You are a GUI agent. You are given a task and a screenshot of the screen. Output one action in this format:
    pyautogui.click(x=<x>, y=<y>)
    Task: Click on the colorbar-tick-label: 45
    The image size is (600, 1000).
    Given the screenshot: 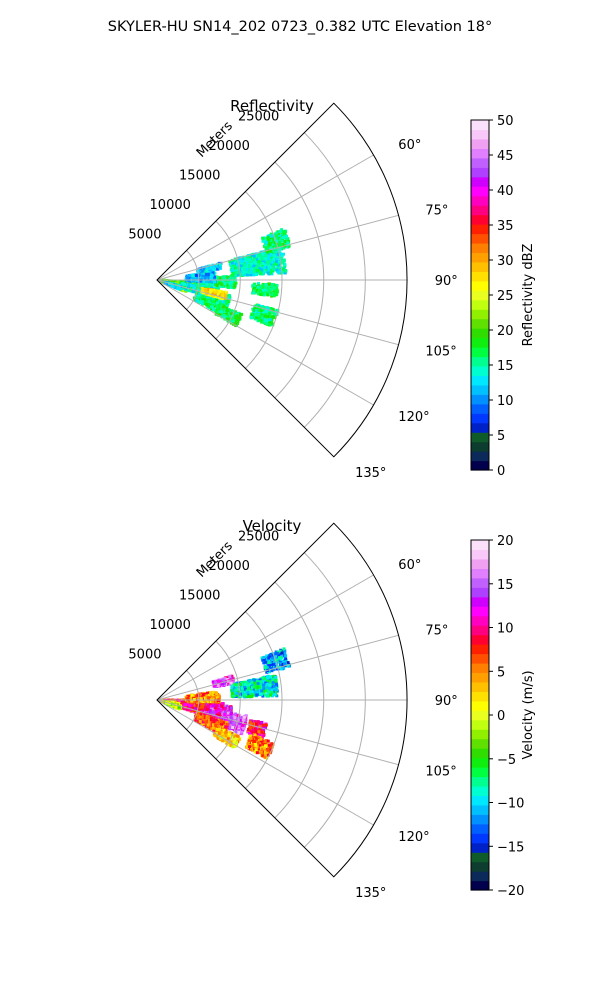 What is the action you would take?
    pyautogui.click(x=505, y=156)
    